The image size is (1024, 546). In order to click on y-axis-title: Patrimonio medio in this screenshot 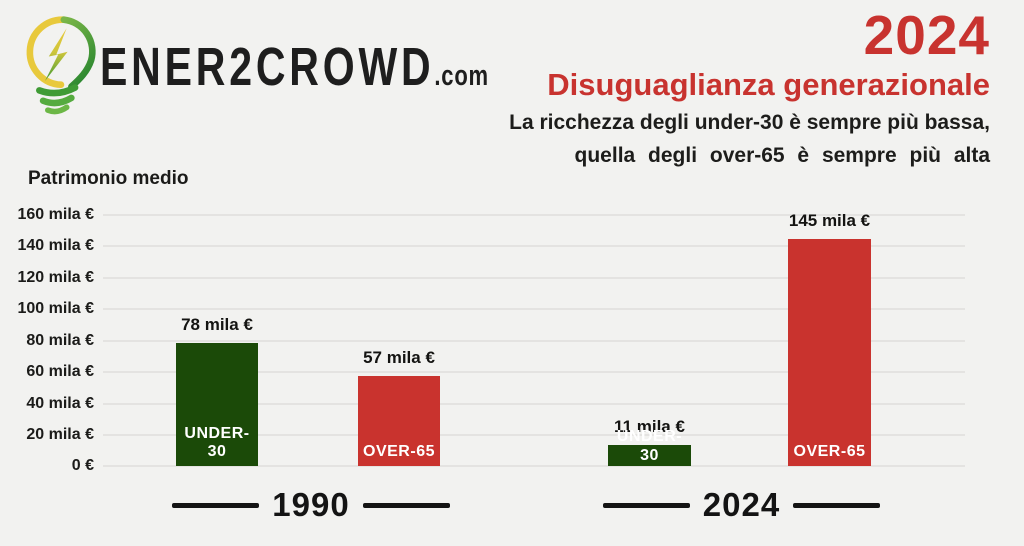, I will do `click(108, 178)`.